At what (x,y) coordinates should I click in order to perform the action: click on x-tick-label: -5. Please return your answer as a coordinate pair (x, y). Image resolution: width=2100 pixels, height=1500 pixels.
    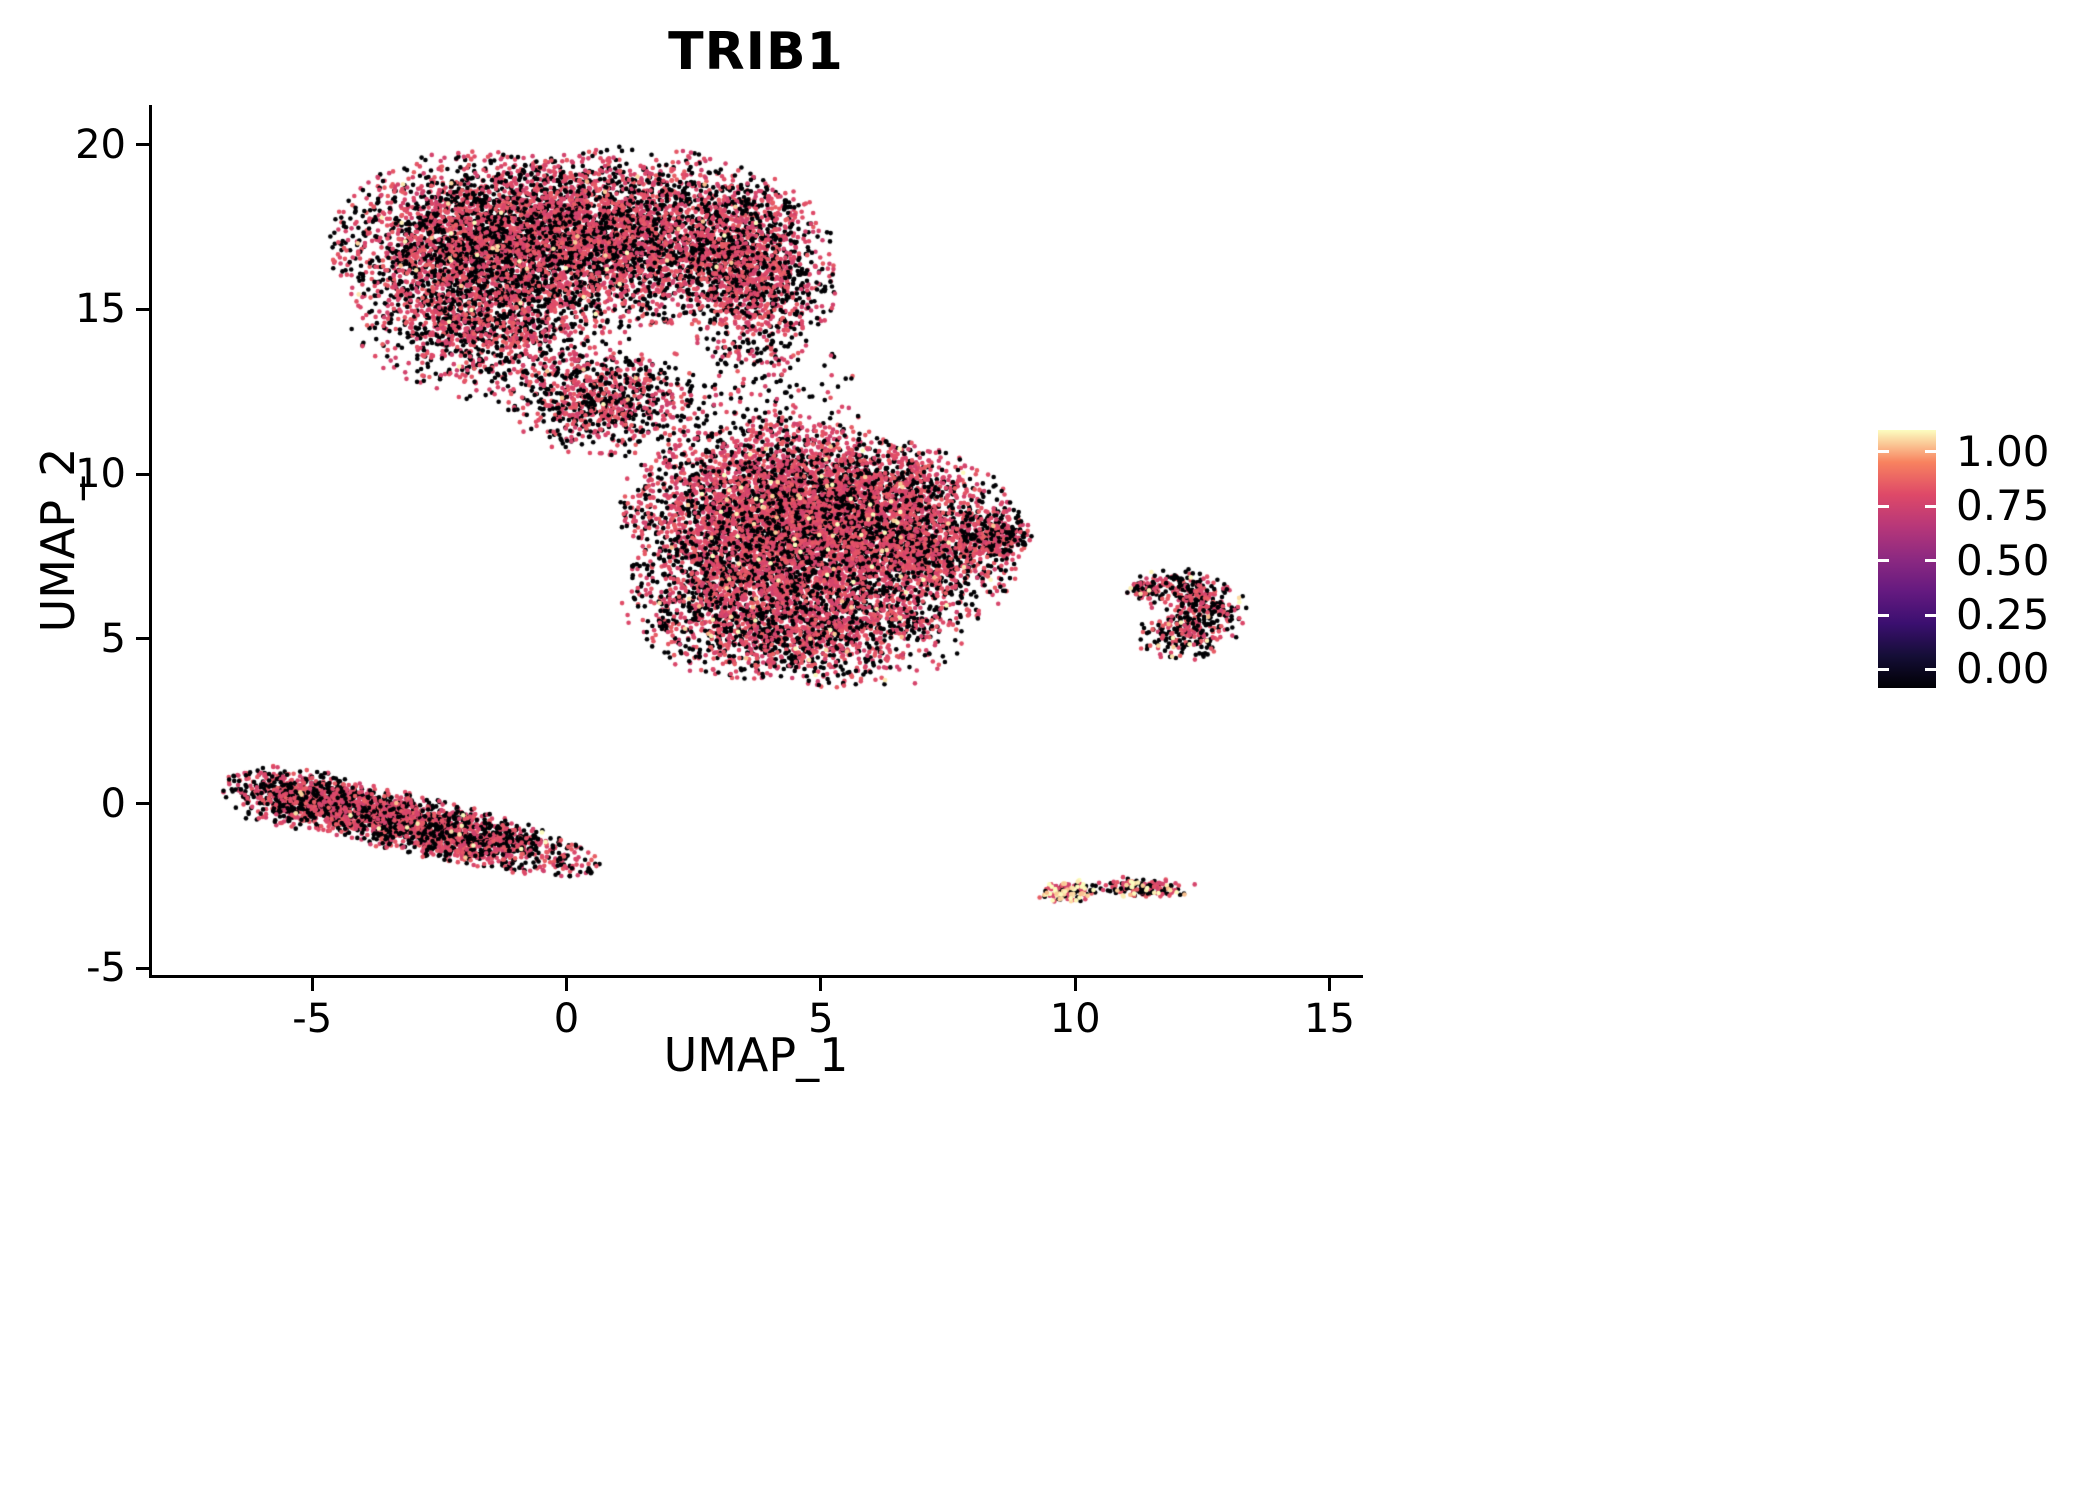
    Looking at the image, I should click on (312, 1019).